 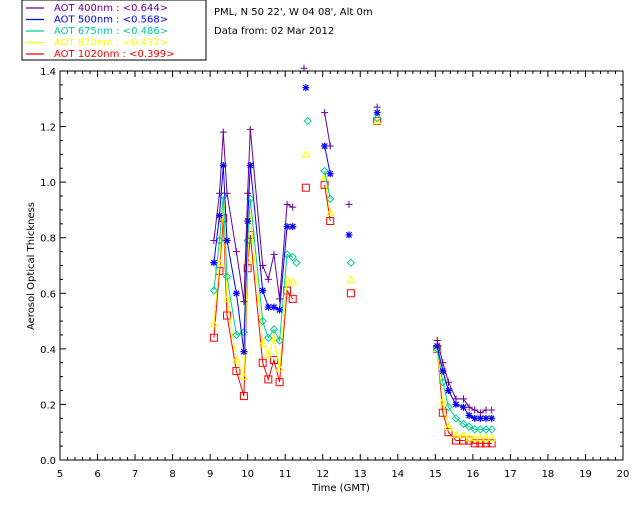 I want to click on legend-box, so click(x=114, y=30).